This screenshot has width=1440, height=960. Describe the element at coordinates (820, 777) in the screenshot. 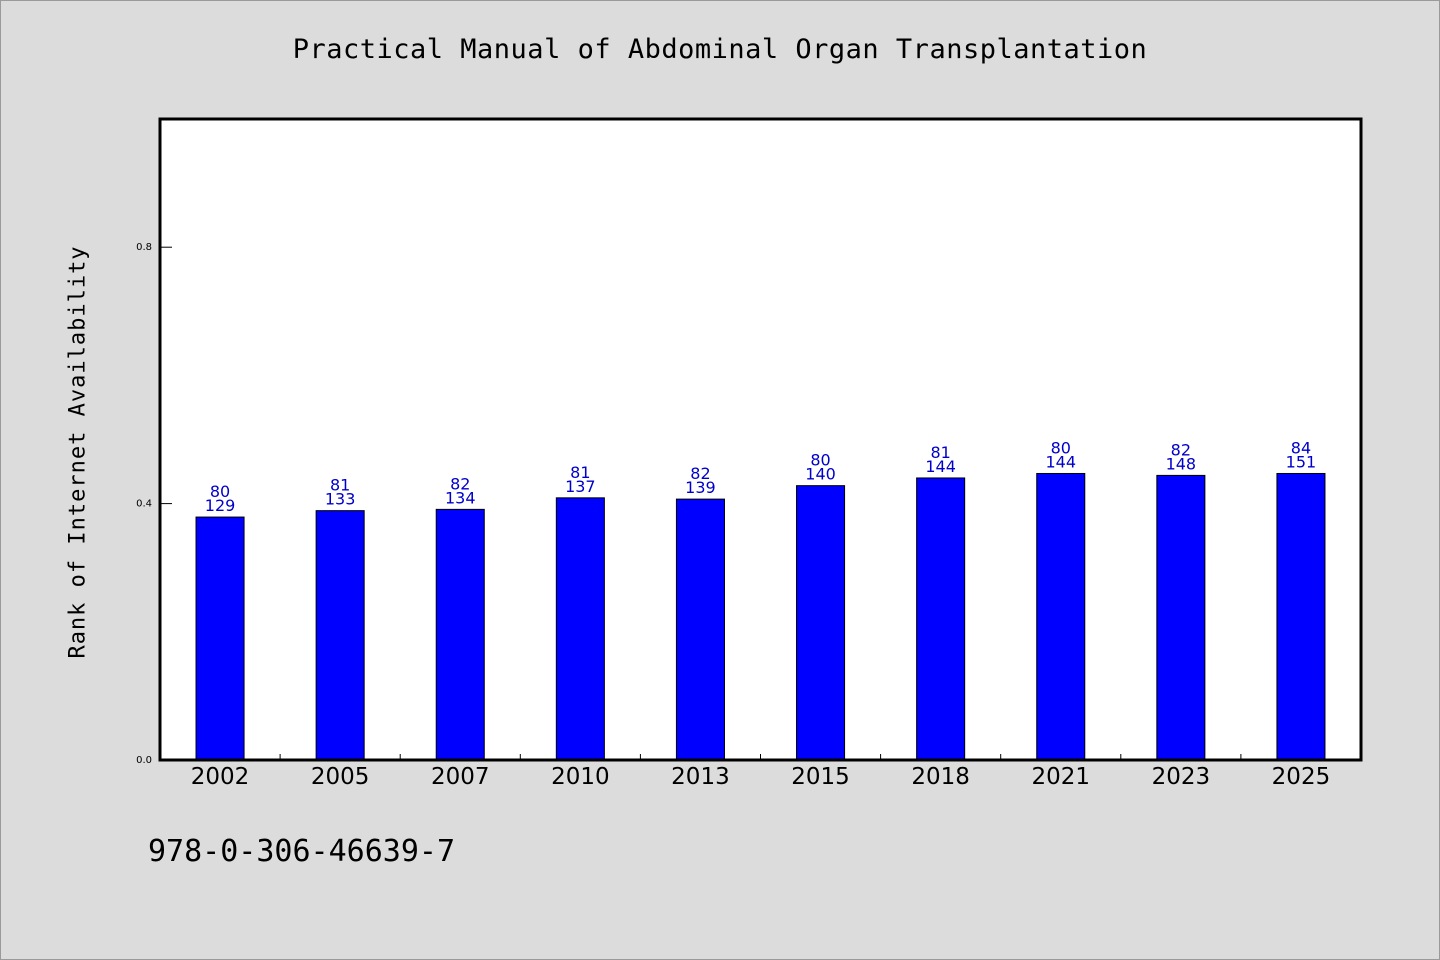

I see `x-tick-label: 2015` at that location.